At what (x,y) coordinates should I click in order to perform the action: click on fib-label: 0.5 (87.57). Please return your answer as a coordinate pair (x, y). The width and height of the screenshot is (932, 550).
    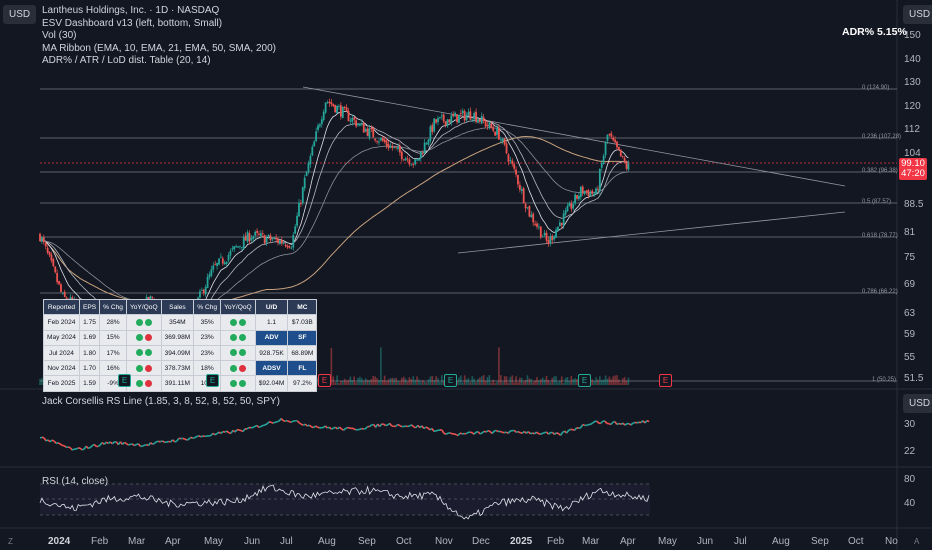
    Looking at the image, I should click on (877, 202).